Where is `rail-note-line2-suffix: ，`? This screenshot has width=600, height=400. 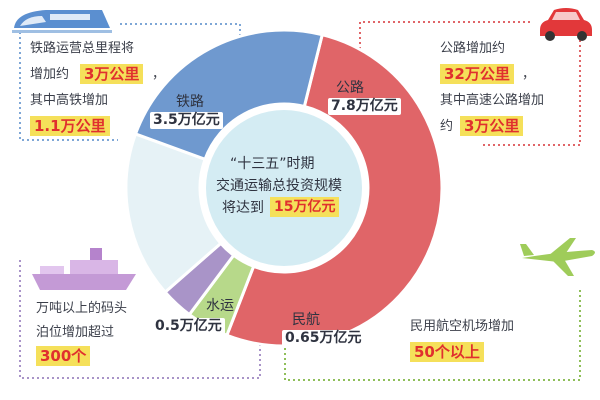
rail-note-line2-suffix: ， is located at coordinates (159, 74).